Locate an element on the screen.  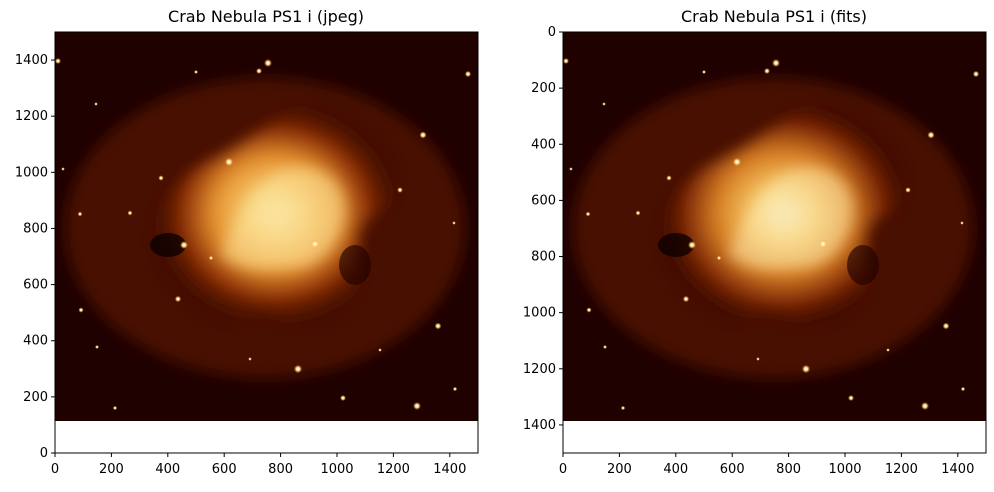
right-dark-lobe-right is located at coordinates (863, 265).